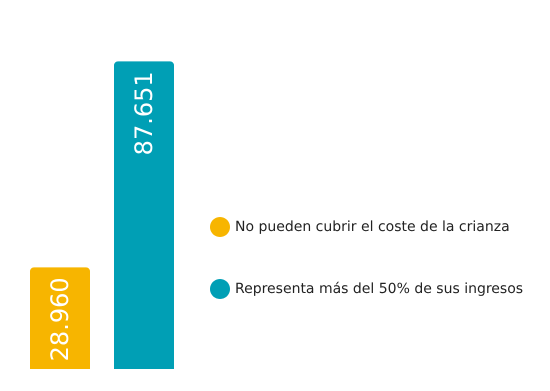  Describe the element at coordinates (379, 289) in the screenshot. I see `legend-label: Representa más del 50% de sus ingresos` at that location.